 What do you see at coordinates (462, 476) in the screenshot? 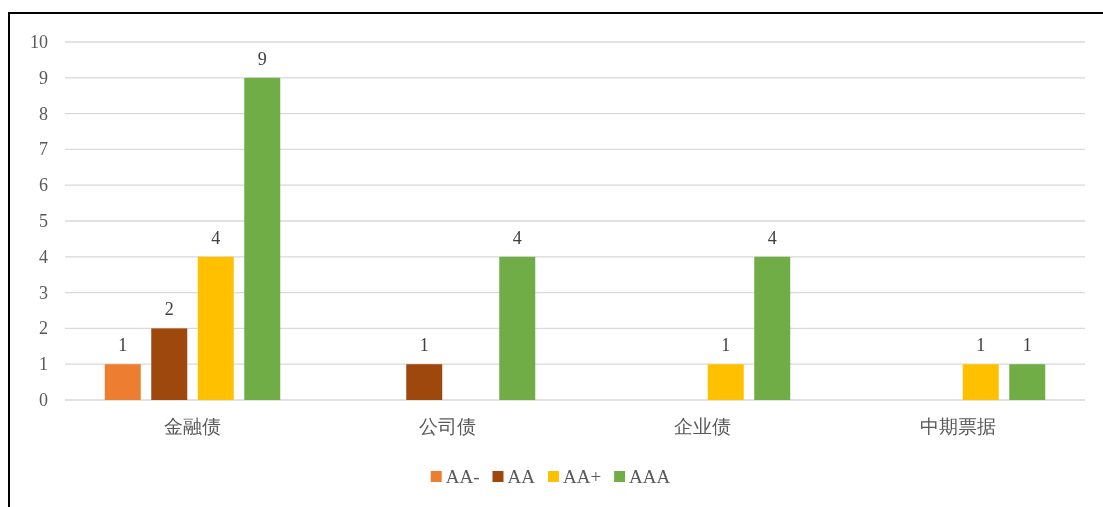
I see `legend-label: AA-` at bounding box center [462, 476].